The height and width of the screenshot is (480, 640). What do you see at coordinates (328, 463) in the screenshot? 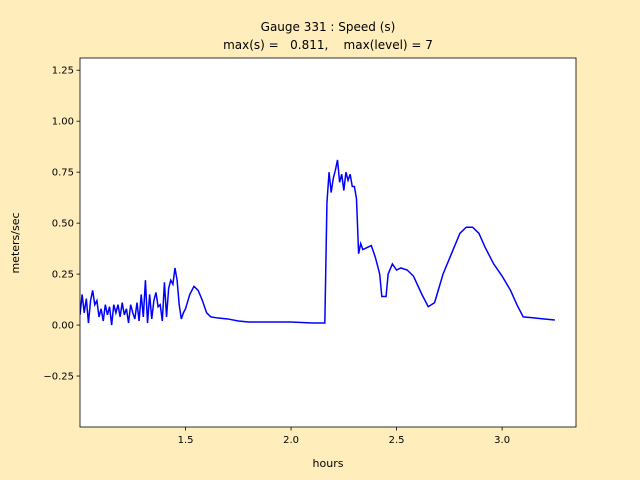
I see `x-axis-label: hours` at bounding box center [328, 463].